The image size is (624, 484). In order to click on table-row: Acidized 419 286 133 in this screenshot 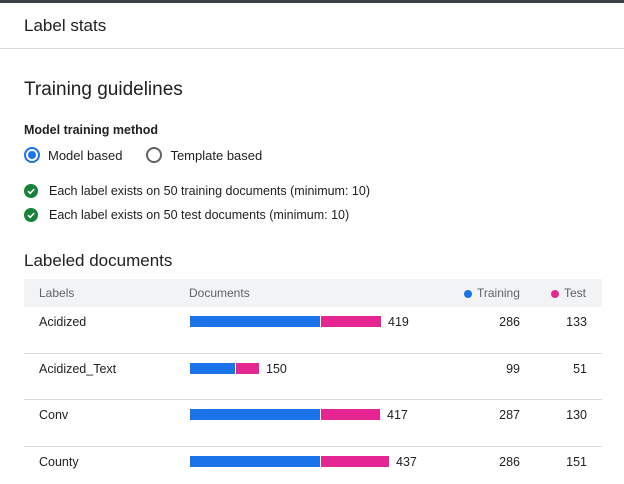, I will do `click(313, 330)`.